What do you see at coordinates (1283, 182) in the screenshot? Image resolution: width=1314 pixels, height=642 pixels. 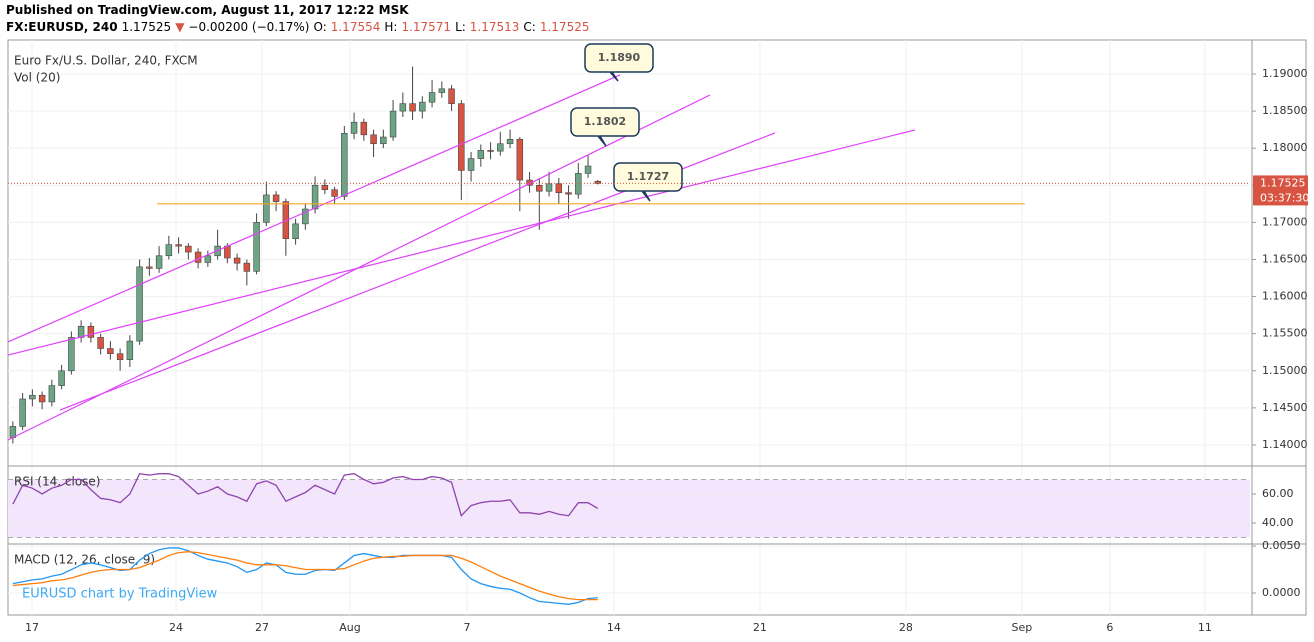 I see `last-price-label: 1.17525` at bounding box center [1283, 182].